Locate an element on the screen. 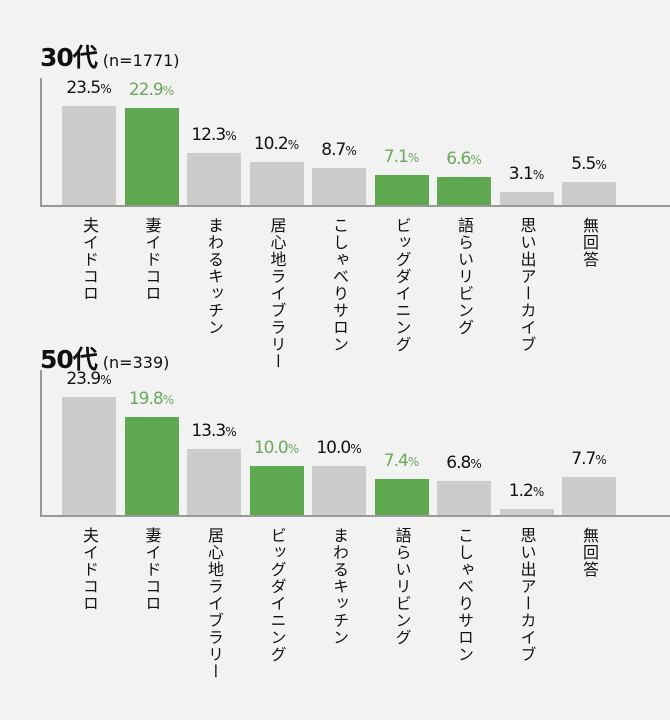 This screenshot has height=720, width=670. chart-title: 30代 (n=1771) is located at coordinates (110, 56).